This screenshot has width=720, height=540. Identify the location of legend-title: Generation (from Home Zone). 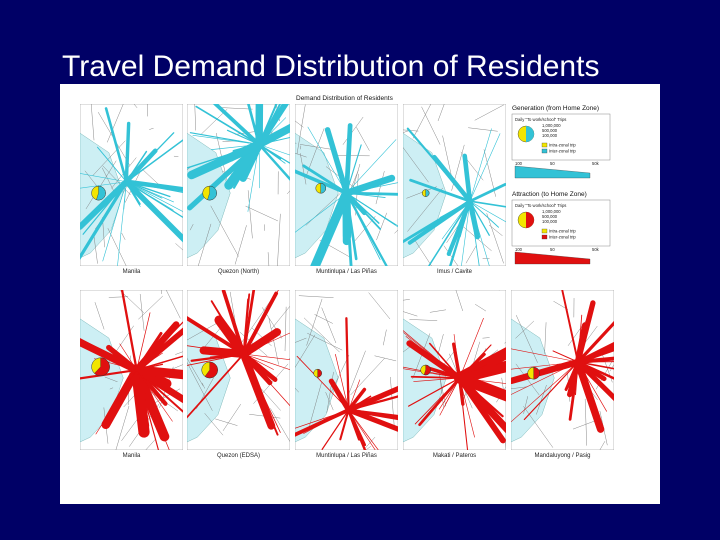
(555, 108).